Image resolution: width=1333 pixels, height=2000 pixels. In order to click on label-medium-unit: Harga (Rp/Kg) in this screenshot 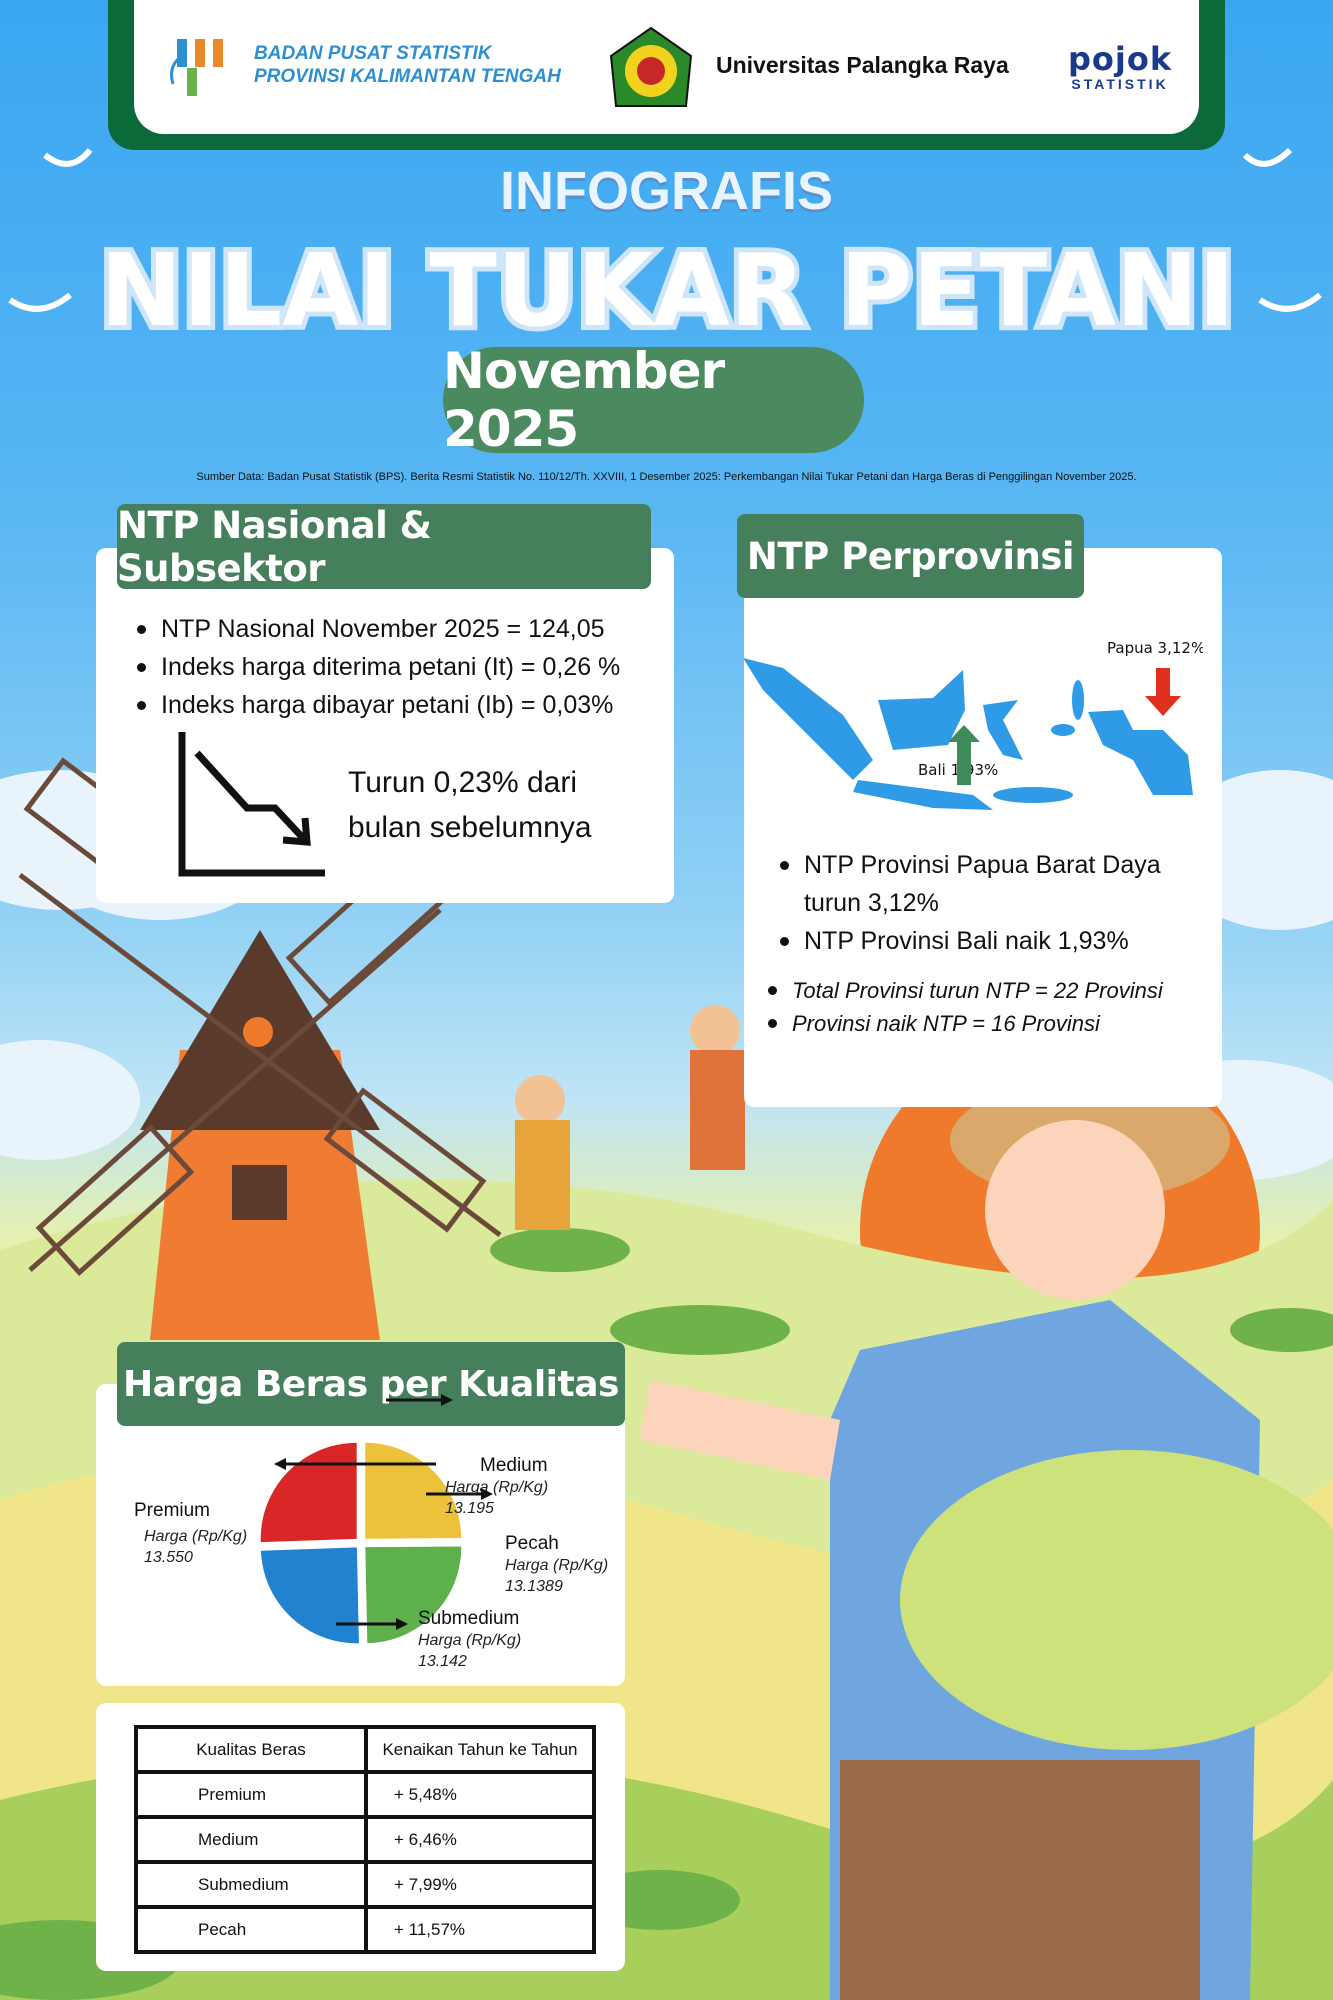, I will do `click(497, 1487)`.